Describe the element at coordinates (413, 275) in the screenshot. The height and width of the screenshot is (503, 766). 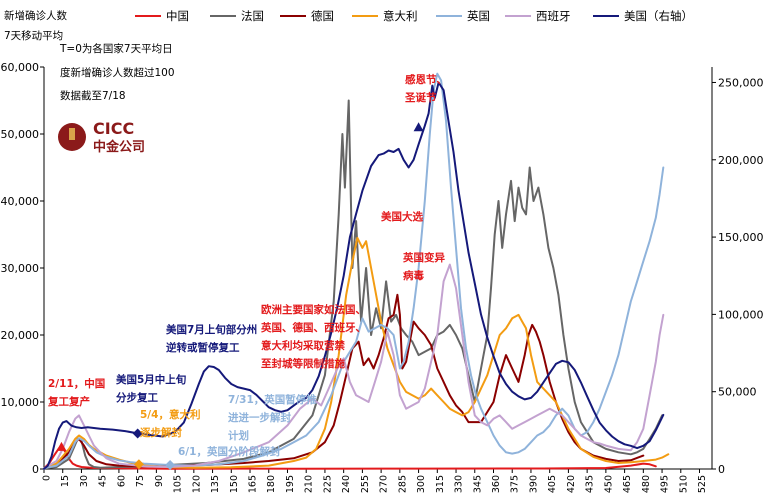
I see `annotation-text: 病毒` at that location.